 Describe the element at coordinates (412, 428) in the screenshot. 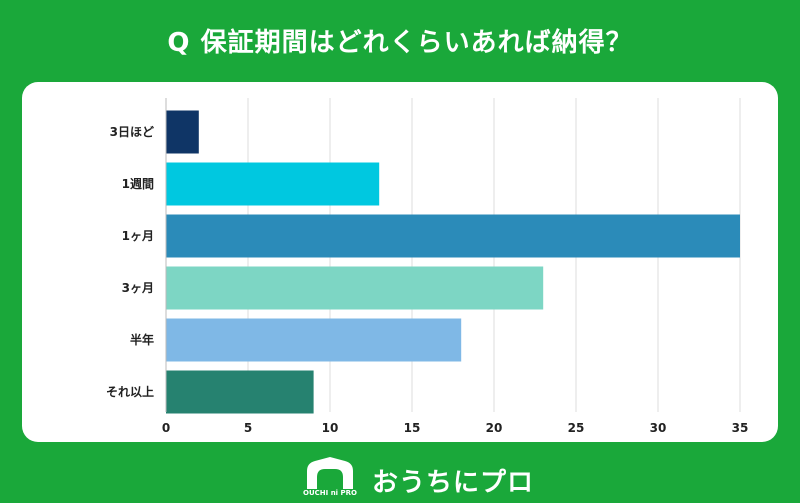

I see `x-tick-label: 15` at that location.